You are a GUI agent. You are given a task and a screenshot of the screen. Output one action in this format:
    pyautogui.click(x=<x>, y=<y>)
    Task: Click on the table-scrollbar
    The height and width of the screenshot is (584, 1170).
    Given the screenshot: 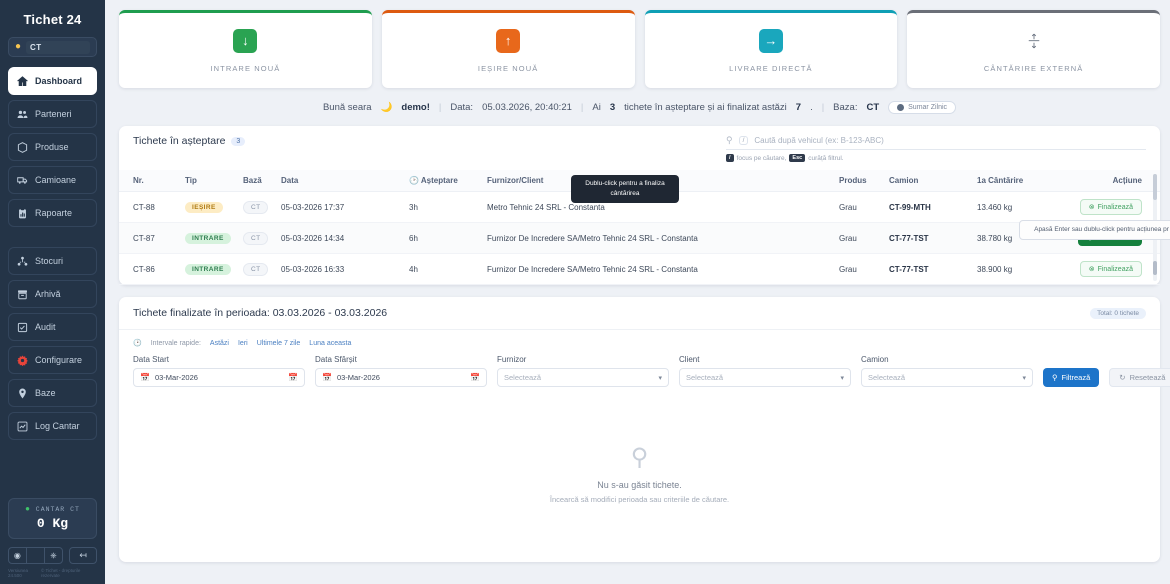 What is the action you would take?
    pyautogui.click(x=1155, y=227)
    